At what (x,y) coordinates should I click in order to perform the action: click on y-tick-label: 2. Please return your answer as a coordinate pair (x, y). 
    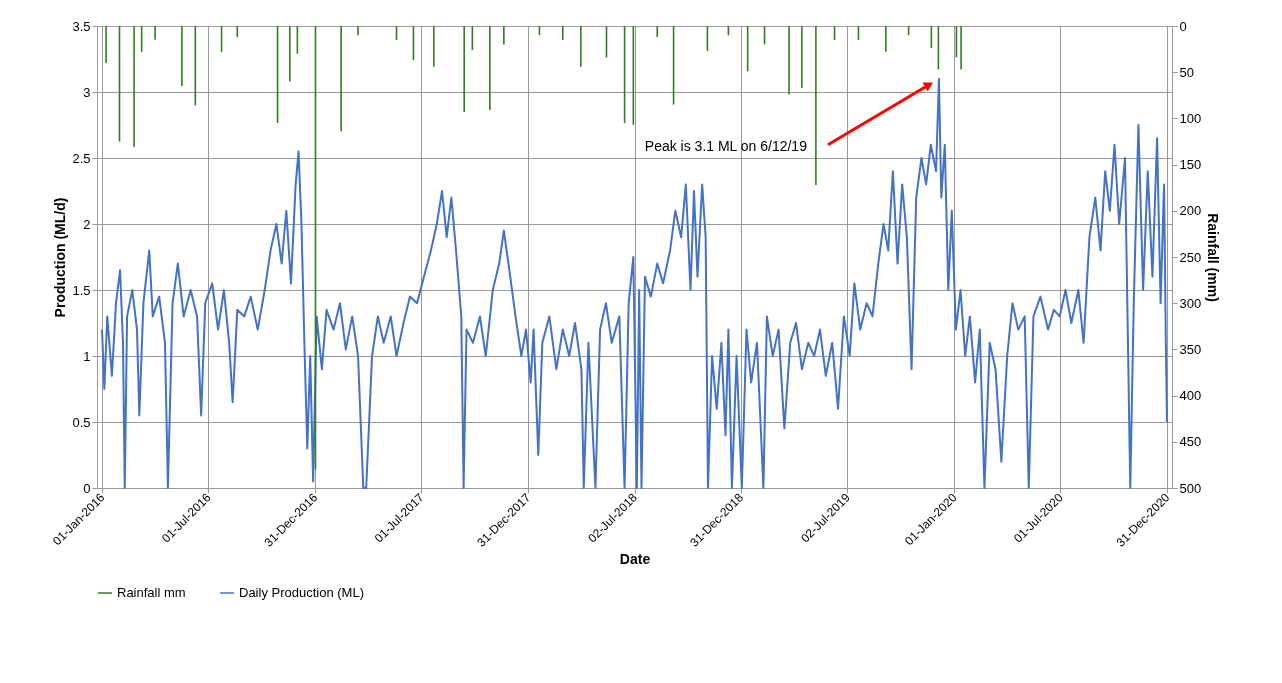
    Looking at the image, I should click on (87, 224).